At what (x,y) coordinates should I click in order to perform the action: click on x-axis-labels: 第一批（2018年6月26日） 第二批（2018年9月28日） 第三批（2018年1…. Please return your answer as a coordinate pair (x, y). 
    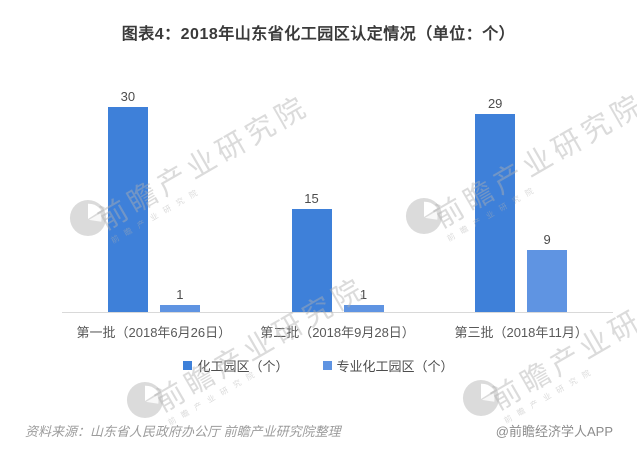
    Looking at the image, I should click on (337, 331).